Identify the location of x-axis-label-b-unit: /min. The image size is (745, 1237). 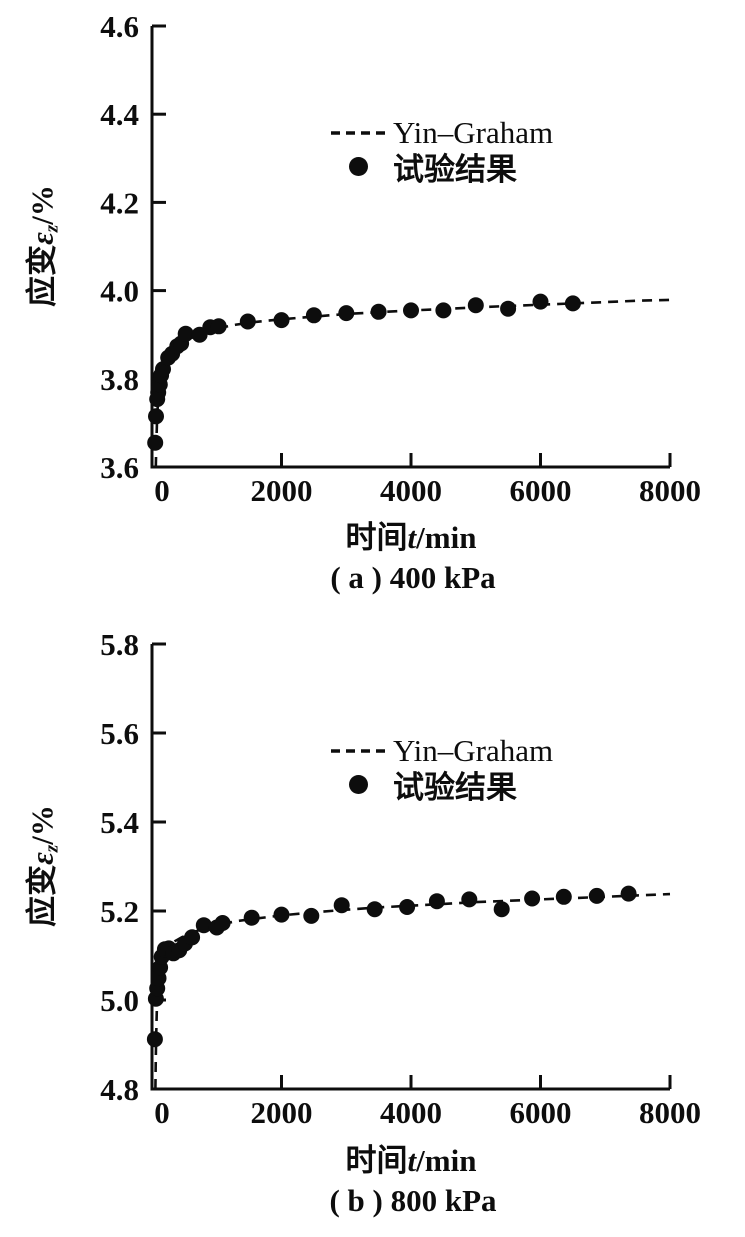
(446, 1160).